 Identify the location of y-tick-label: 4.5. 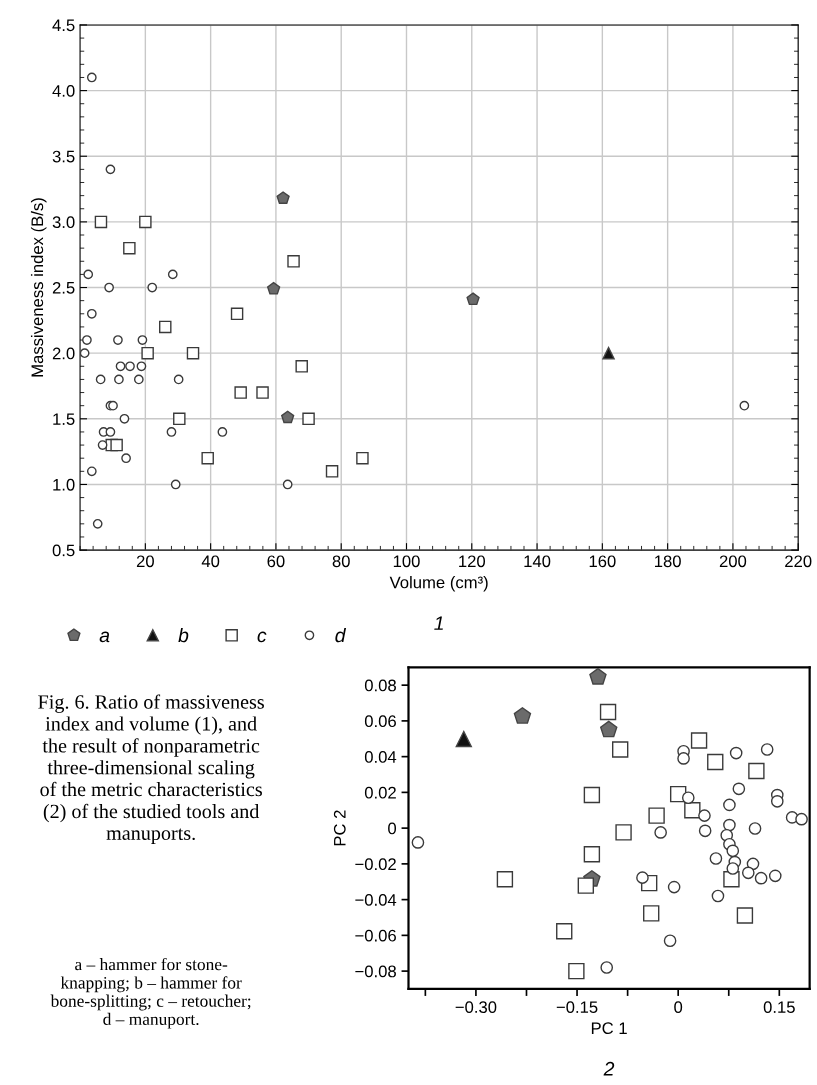
(63, 25).